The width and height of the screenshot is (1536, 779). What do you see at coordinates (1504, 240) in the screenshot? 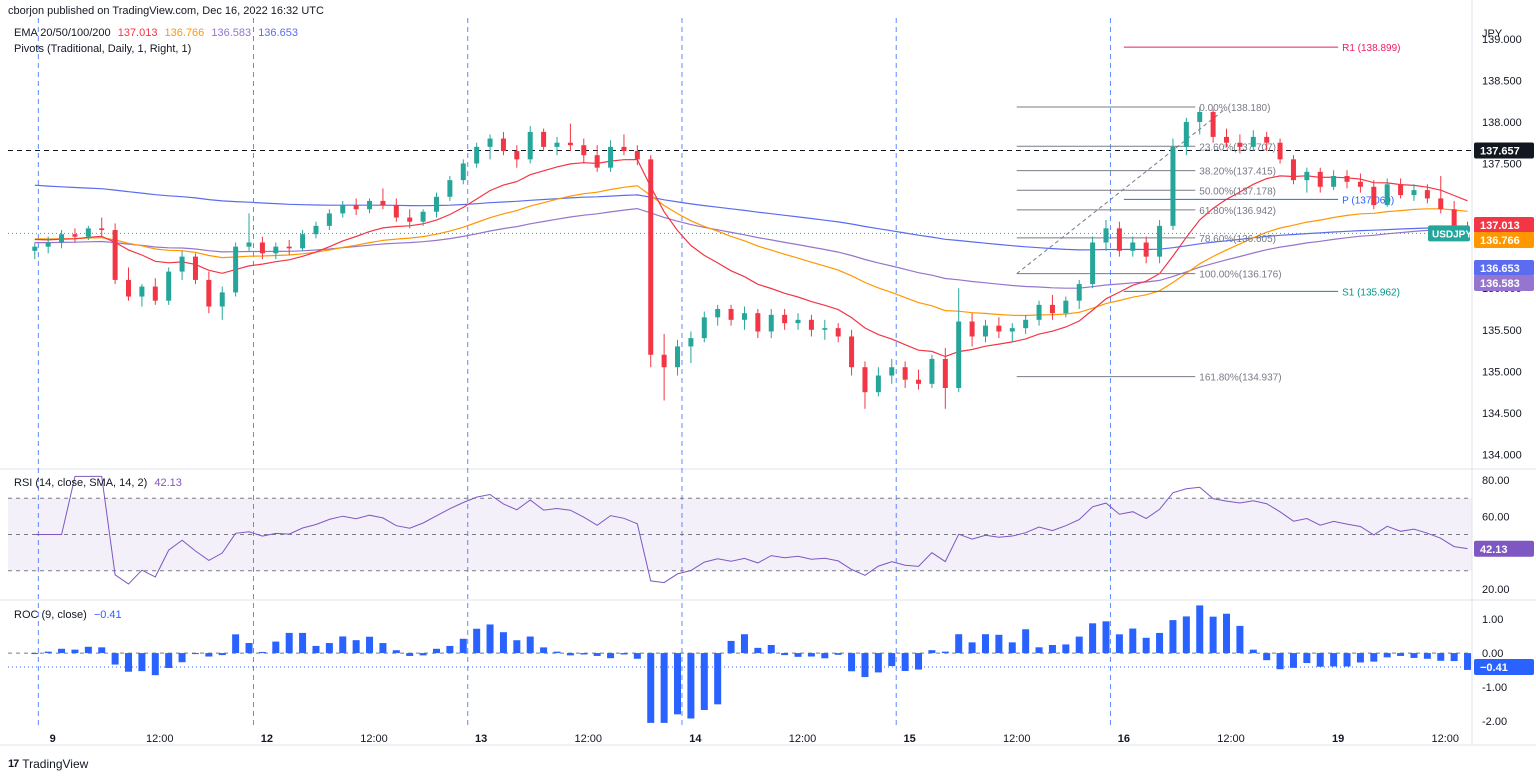
I see `ema-badge: 136.766` at bounding box center [1504, 240].